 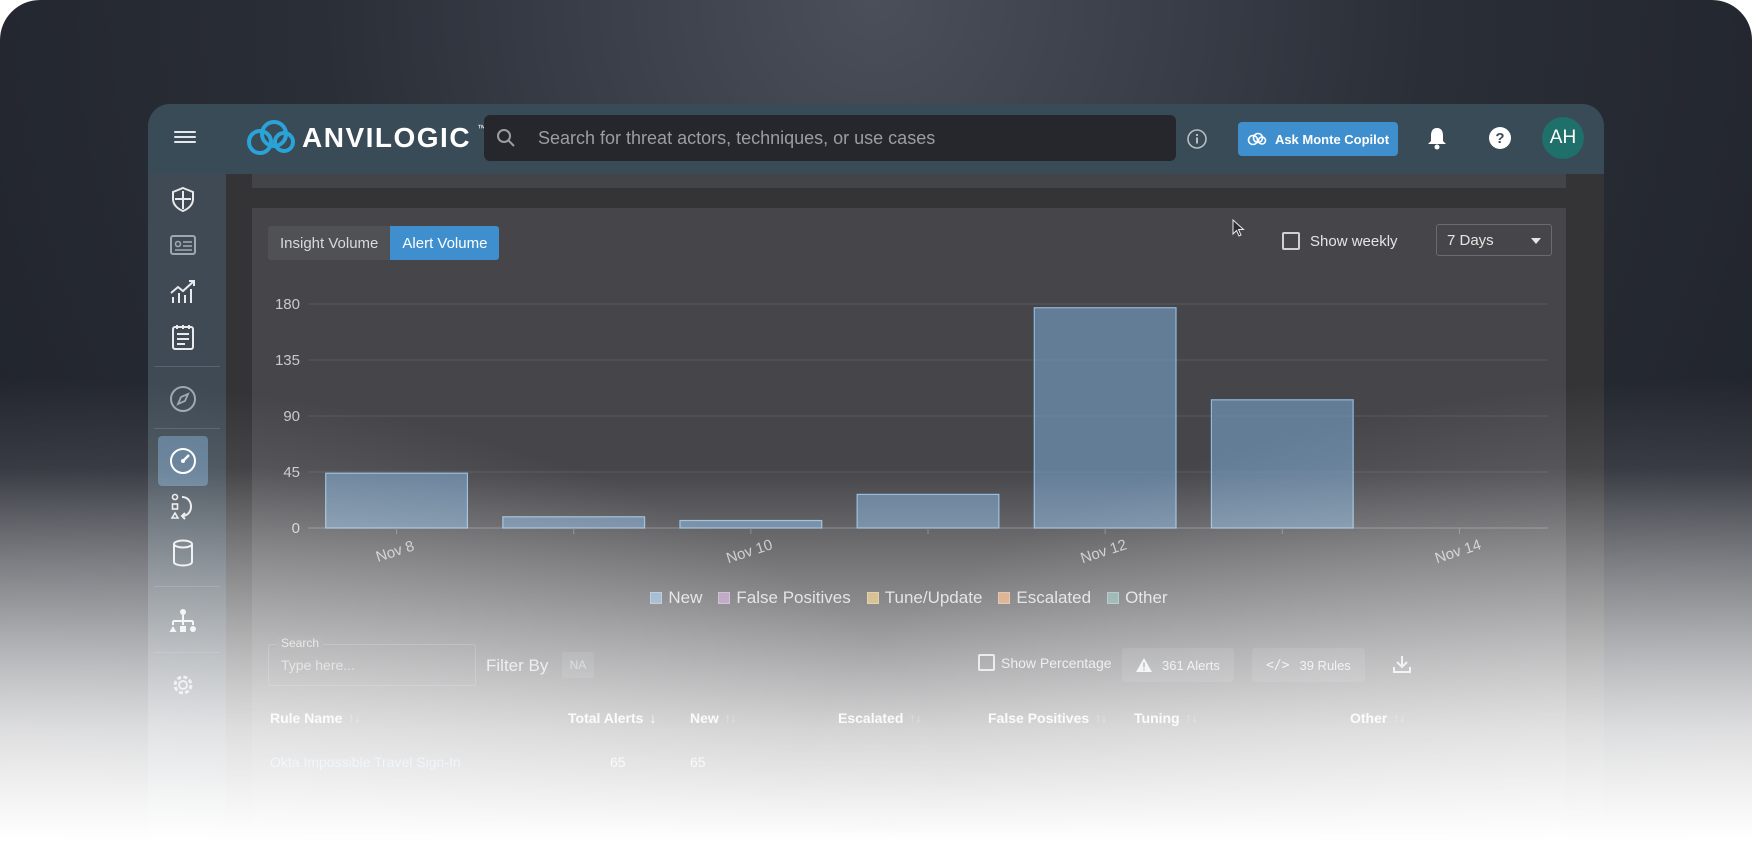 What do you see at coordinates (1039, 718) in the screenshot?
I see `col-false-positives-label: False Positives` at bounding box center [1039, 718].